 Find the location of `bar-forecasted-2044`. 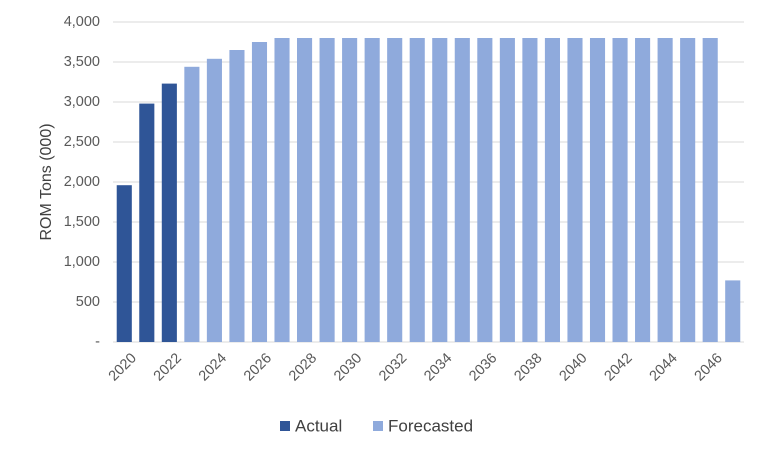

bar-forecasted-2044 is located at coordinates (665, 190).